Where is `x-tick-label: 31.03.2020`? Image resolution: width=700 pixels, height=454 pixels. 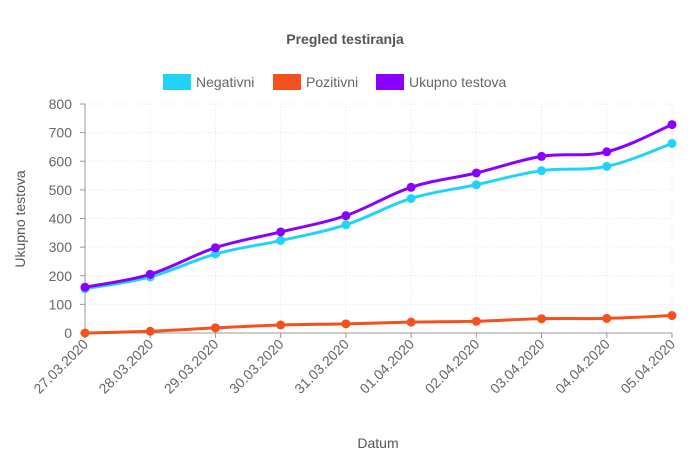 x-tick-label: 31.03.2020 is located at coordinates (321, 366).